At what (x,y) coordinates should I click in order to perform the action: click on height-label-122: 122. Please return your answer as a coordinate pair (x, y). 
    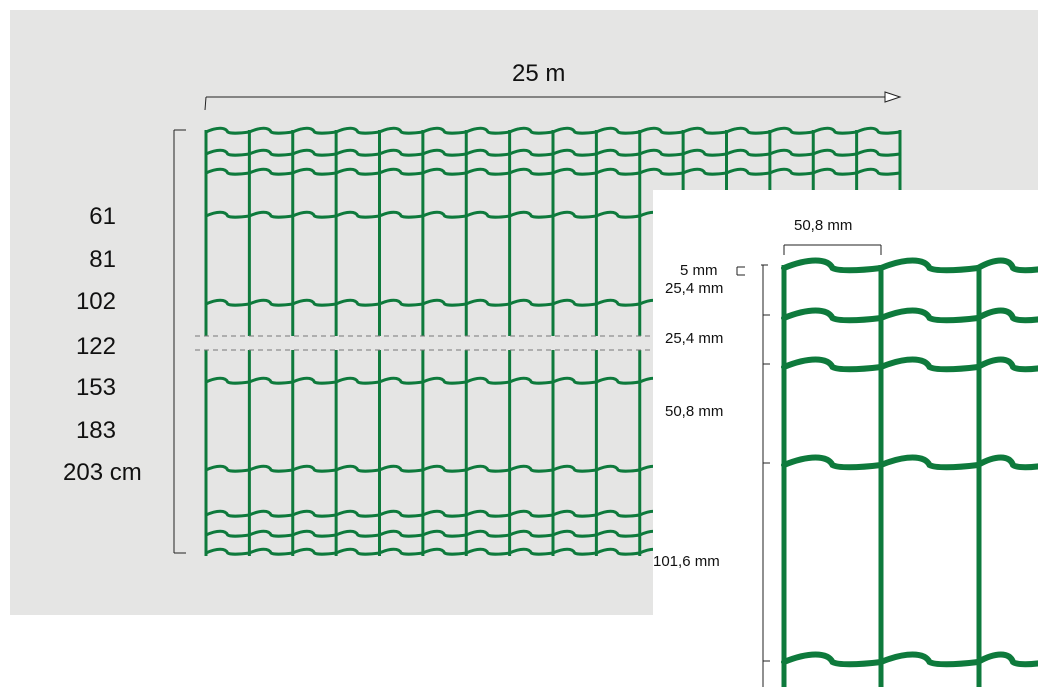
    Looking at the image, I should click on (95, 346).